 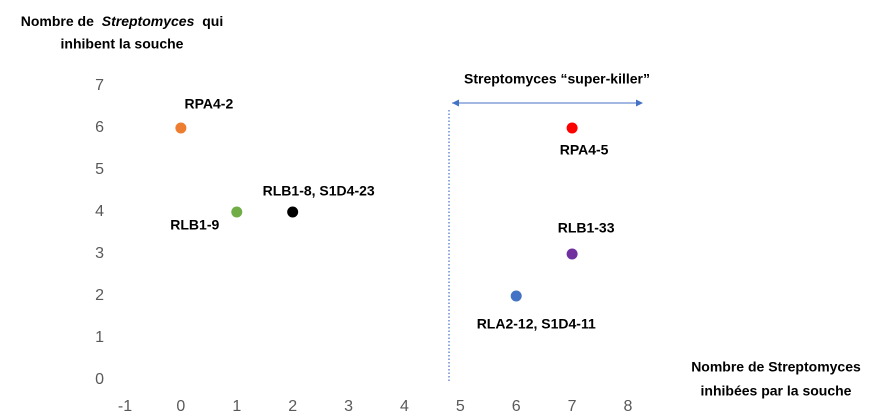 What do you see at coordinates (194, 225) in the screenshot?
I see `point-label: RLB1-9` at bounding box center [194, 225].